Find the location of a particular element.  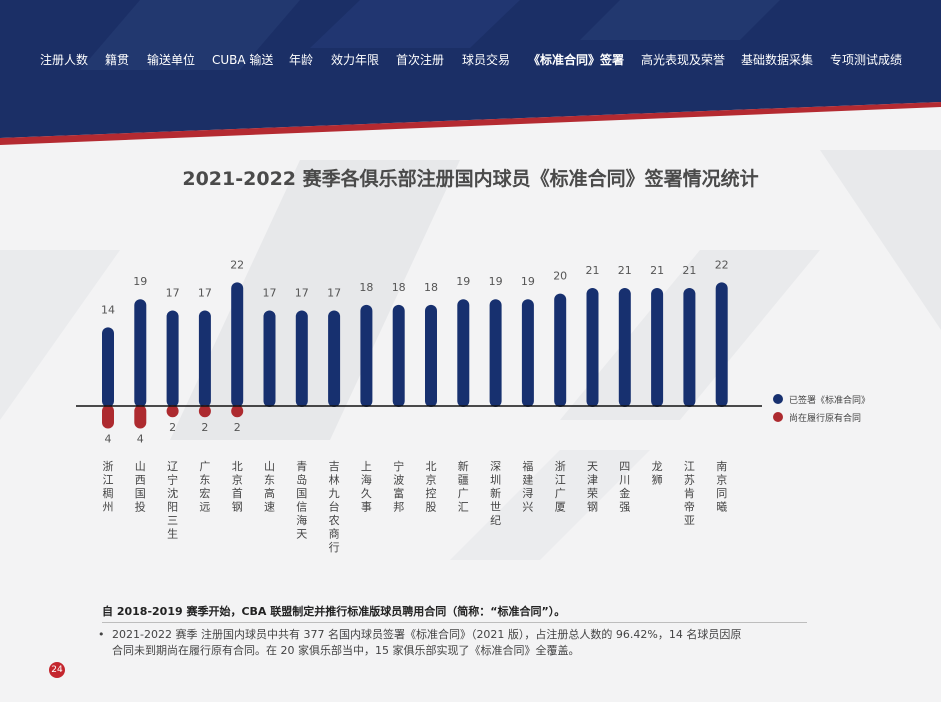

nav-item-registration-count: 注册人数 is located at coordinates (64, 60).